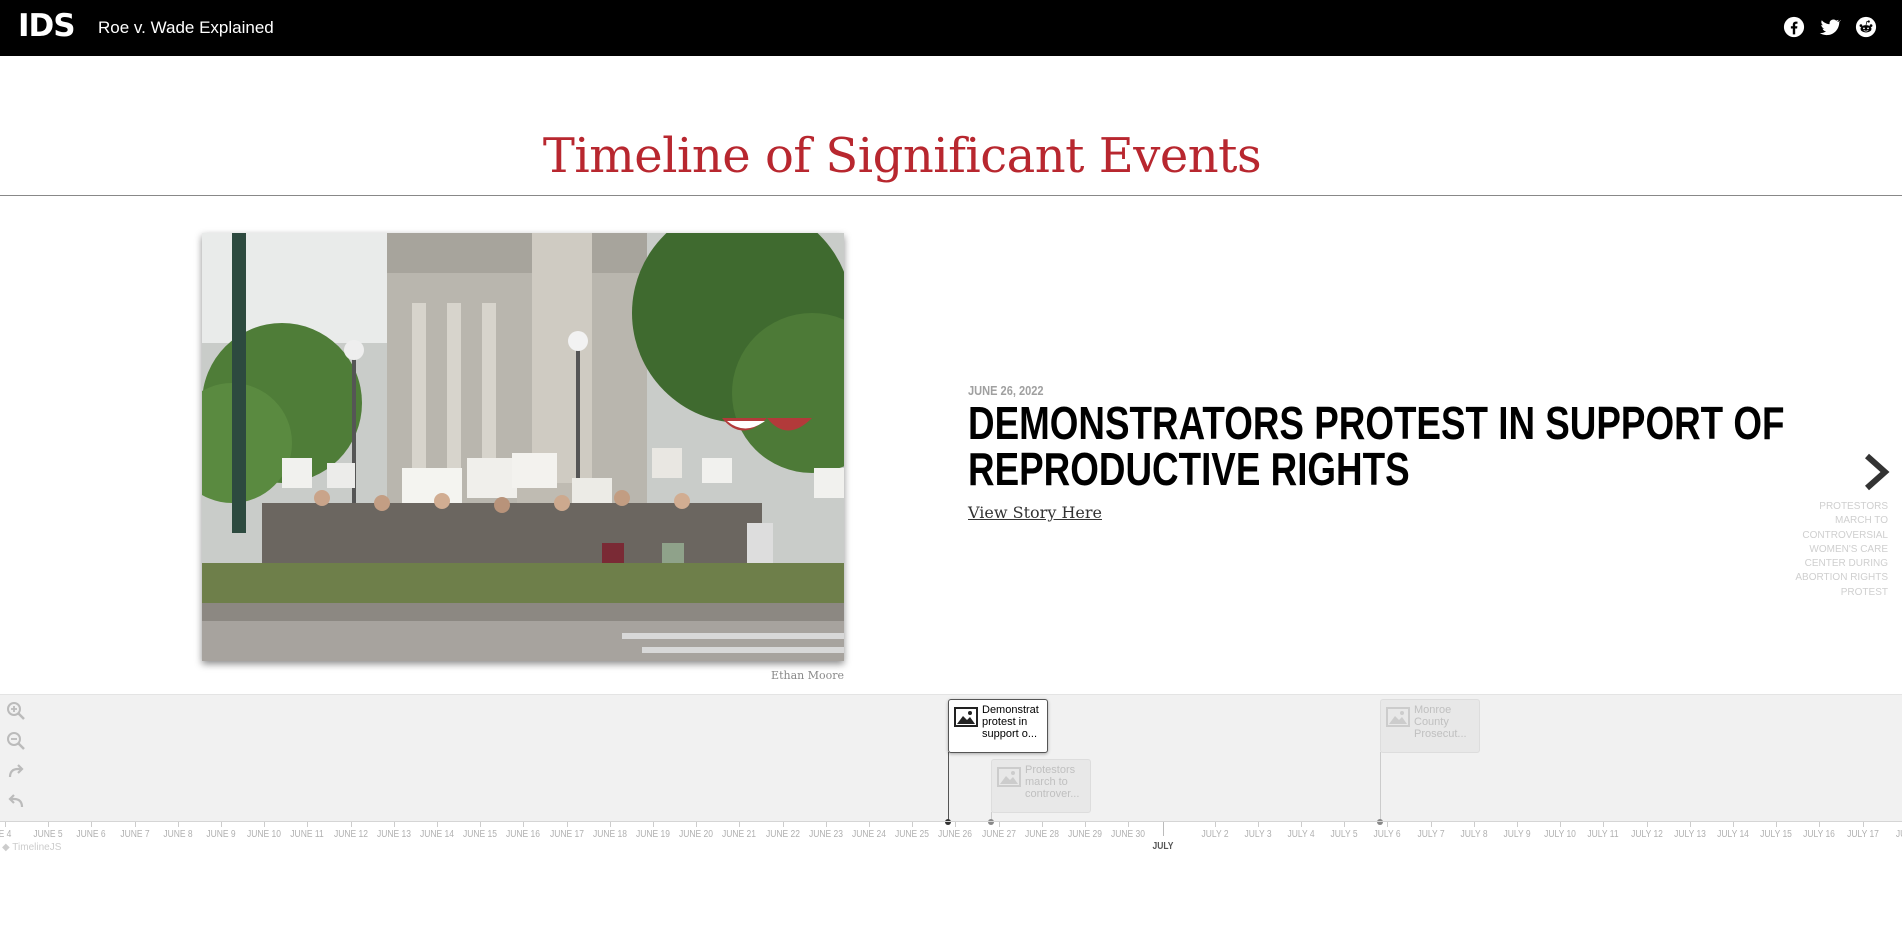 The image size is (1902, 931). I want to click on tick-label: JUNE 10, so click(264, 834).